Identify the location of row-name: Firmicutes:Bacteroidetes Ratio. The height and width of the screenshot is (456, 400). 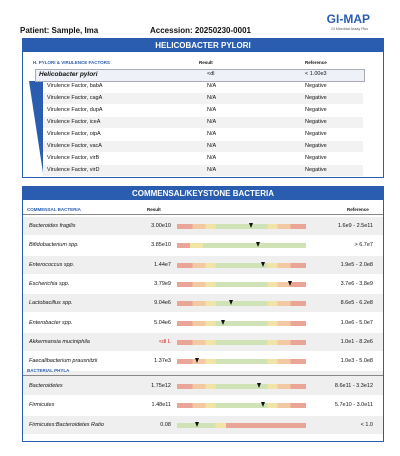
(66, 424).